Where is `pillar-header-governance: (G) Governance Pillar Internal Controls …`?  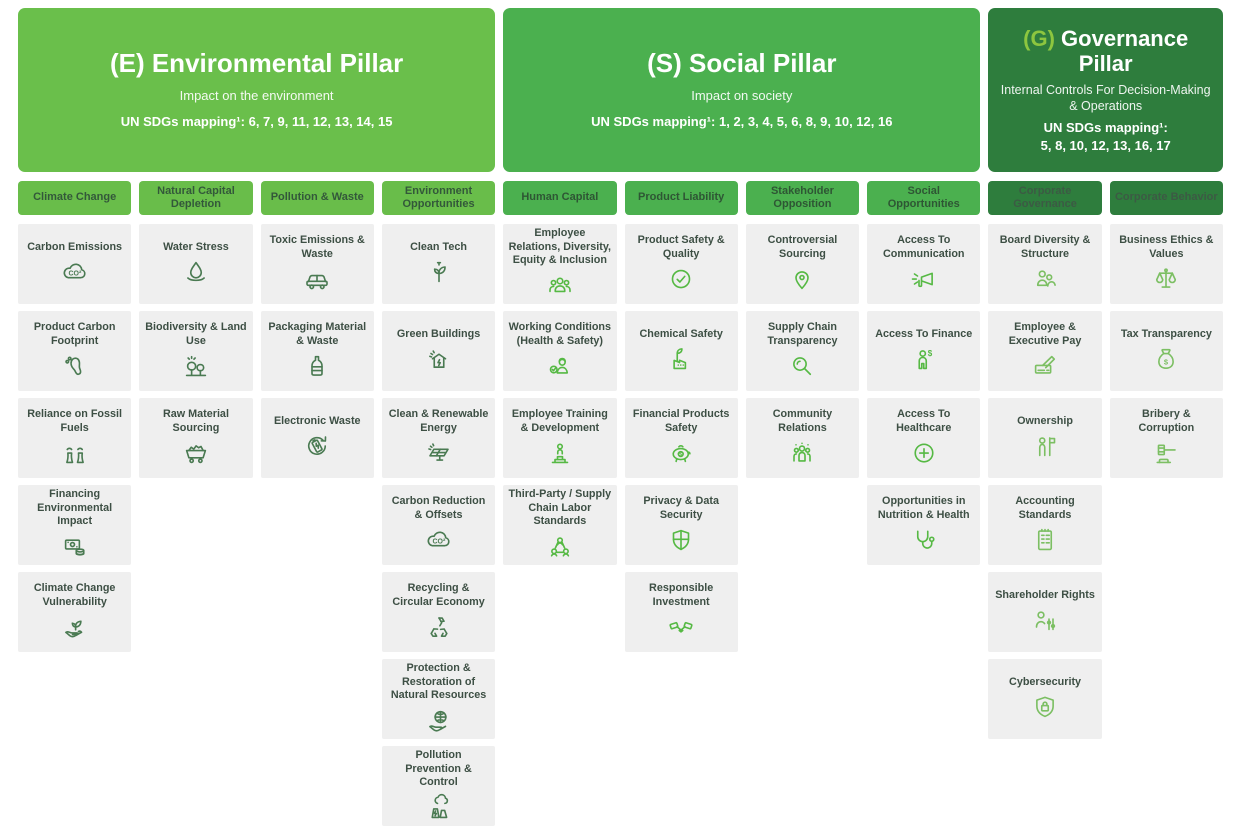 pillar-header-governance: (G) Governance Pillar Internal Controls … is located at coordinates (1105, 90).